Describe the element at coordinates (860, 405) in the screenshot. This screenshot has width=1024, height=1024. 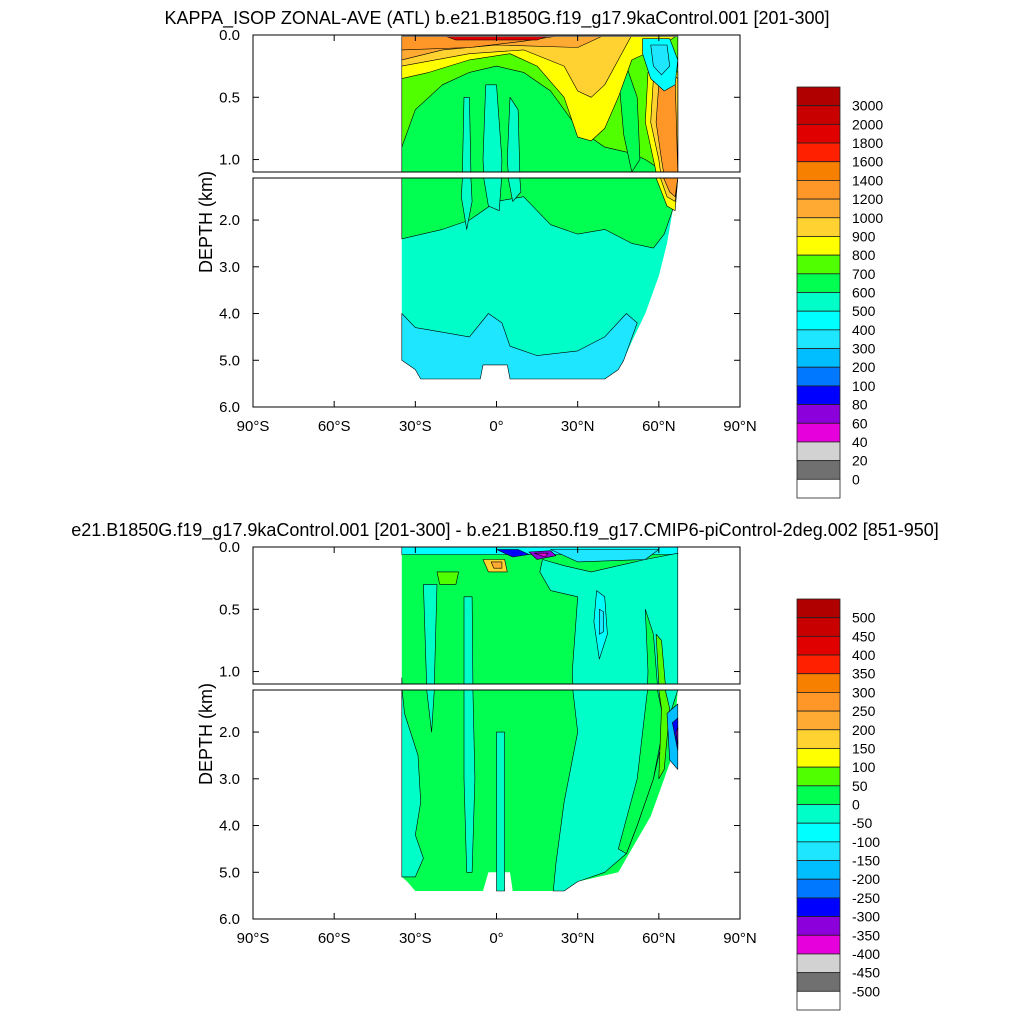
I see `colorbar-label: 80` at that location.